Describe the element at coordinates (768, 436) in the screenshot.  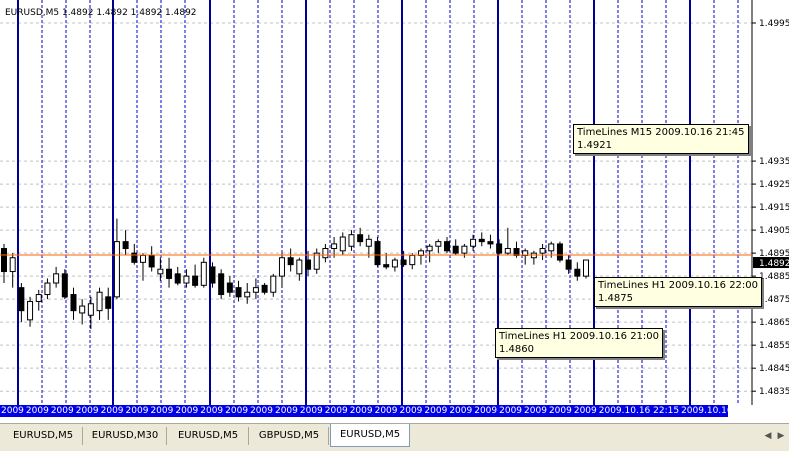
I see `arrow-left-icon: ◀` at that location.